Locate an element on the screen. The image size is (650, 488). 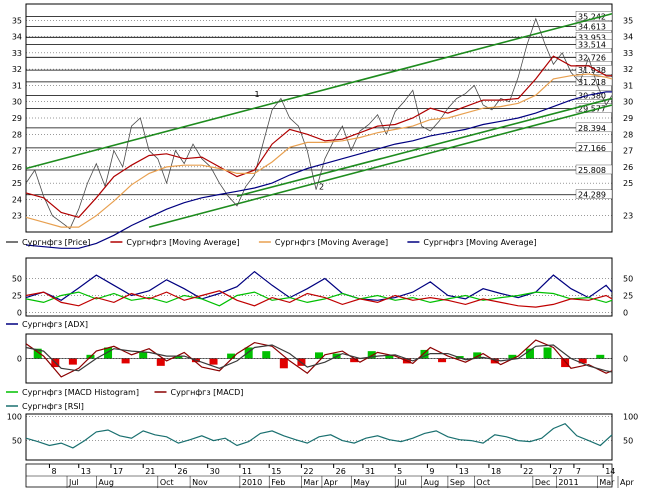
x-month-tick-label: Mar is located at coordinates (311, 482).